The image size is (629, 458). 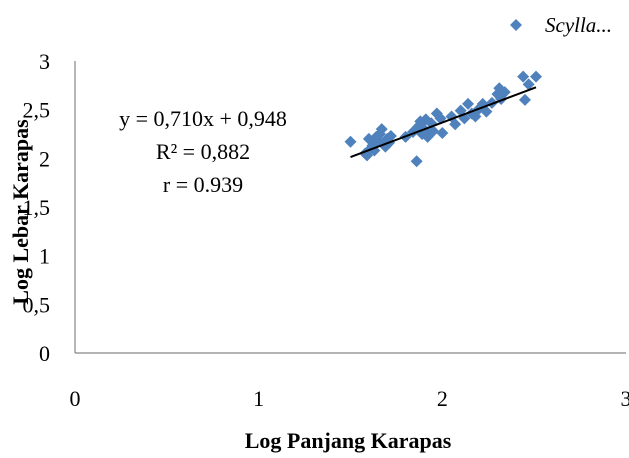 What do you see at coordinates (203, 184) in the screenshot?
I see `r-label: r = 0.939` at bounding box center [203, 184].